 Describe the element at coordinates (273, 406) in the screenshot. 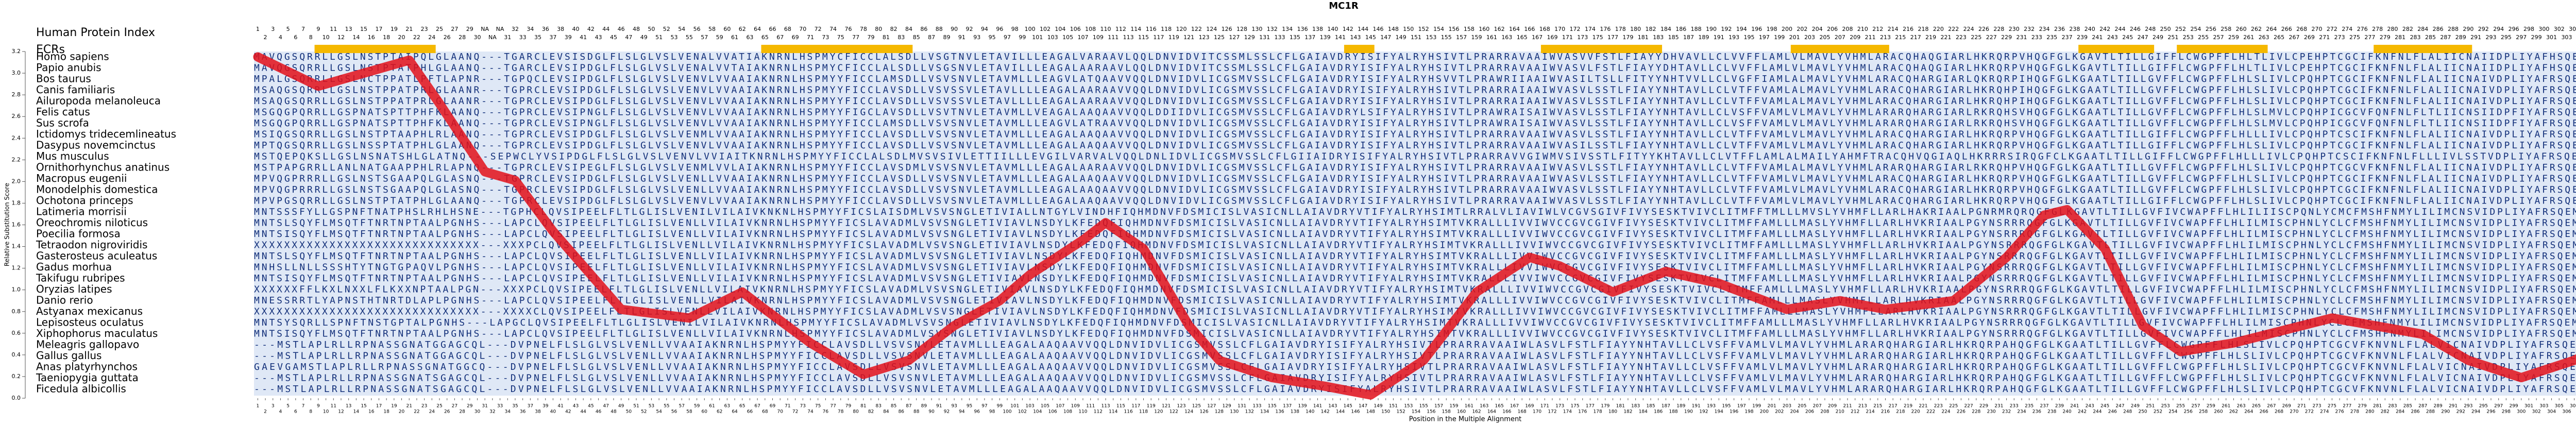

I see `x-tick-label: 3` at that location.